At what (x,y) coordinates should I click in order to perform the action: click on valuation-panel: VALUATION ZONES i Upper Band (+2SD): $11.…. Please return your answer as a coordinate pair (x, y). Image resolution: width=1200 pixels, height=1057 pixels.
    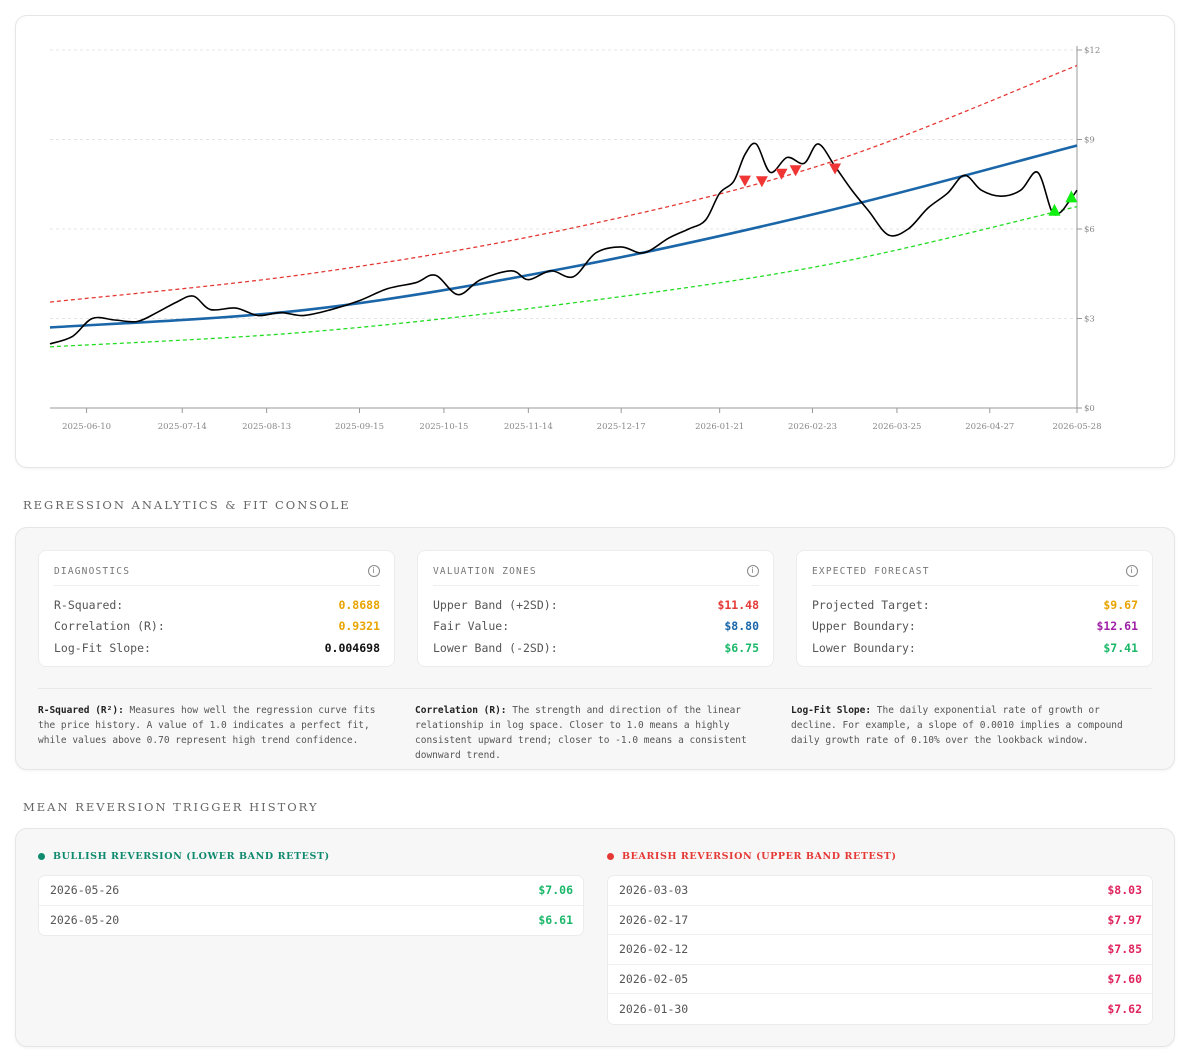
    Looking at the image, I should click on (595, 608).